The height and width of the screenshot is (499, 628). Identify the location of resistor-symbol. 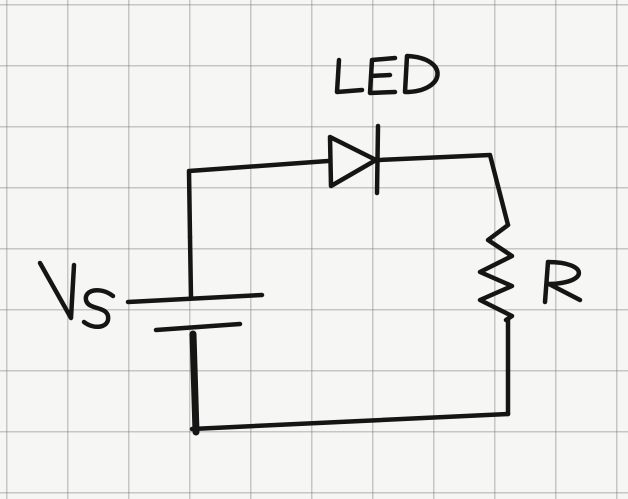
(496, 272).